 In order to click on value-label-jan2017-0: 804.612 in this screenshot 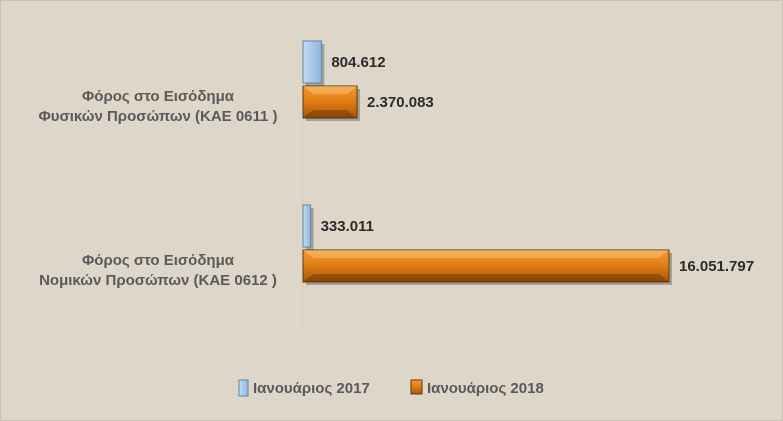, I will do `click(358, 62)`.